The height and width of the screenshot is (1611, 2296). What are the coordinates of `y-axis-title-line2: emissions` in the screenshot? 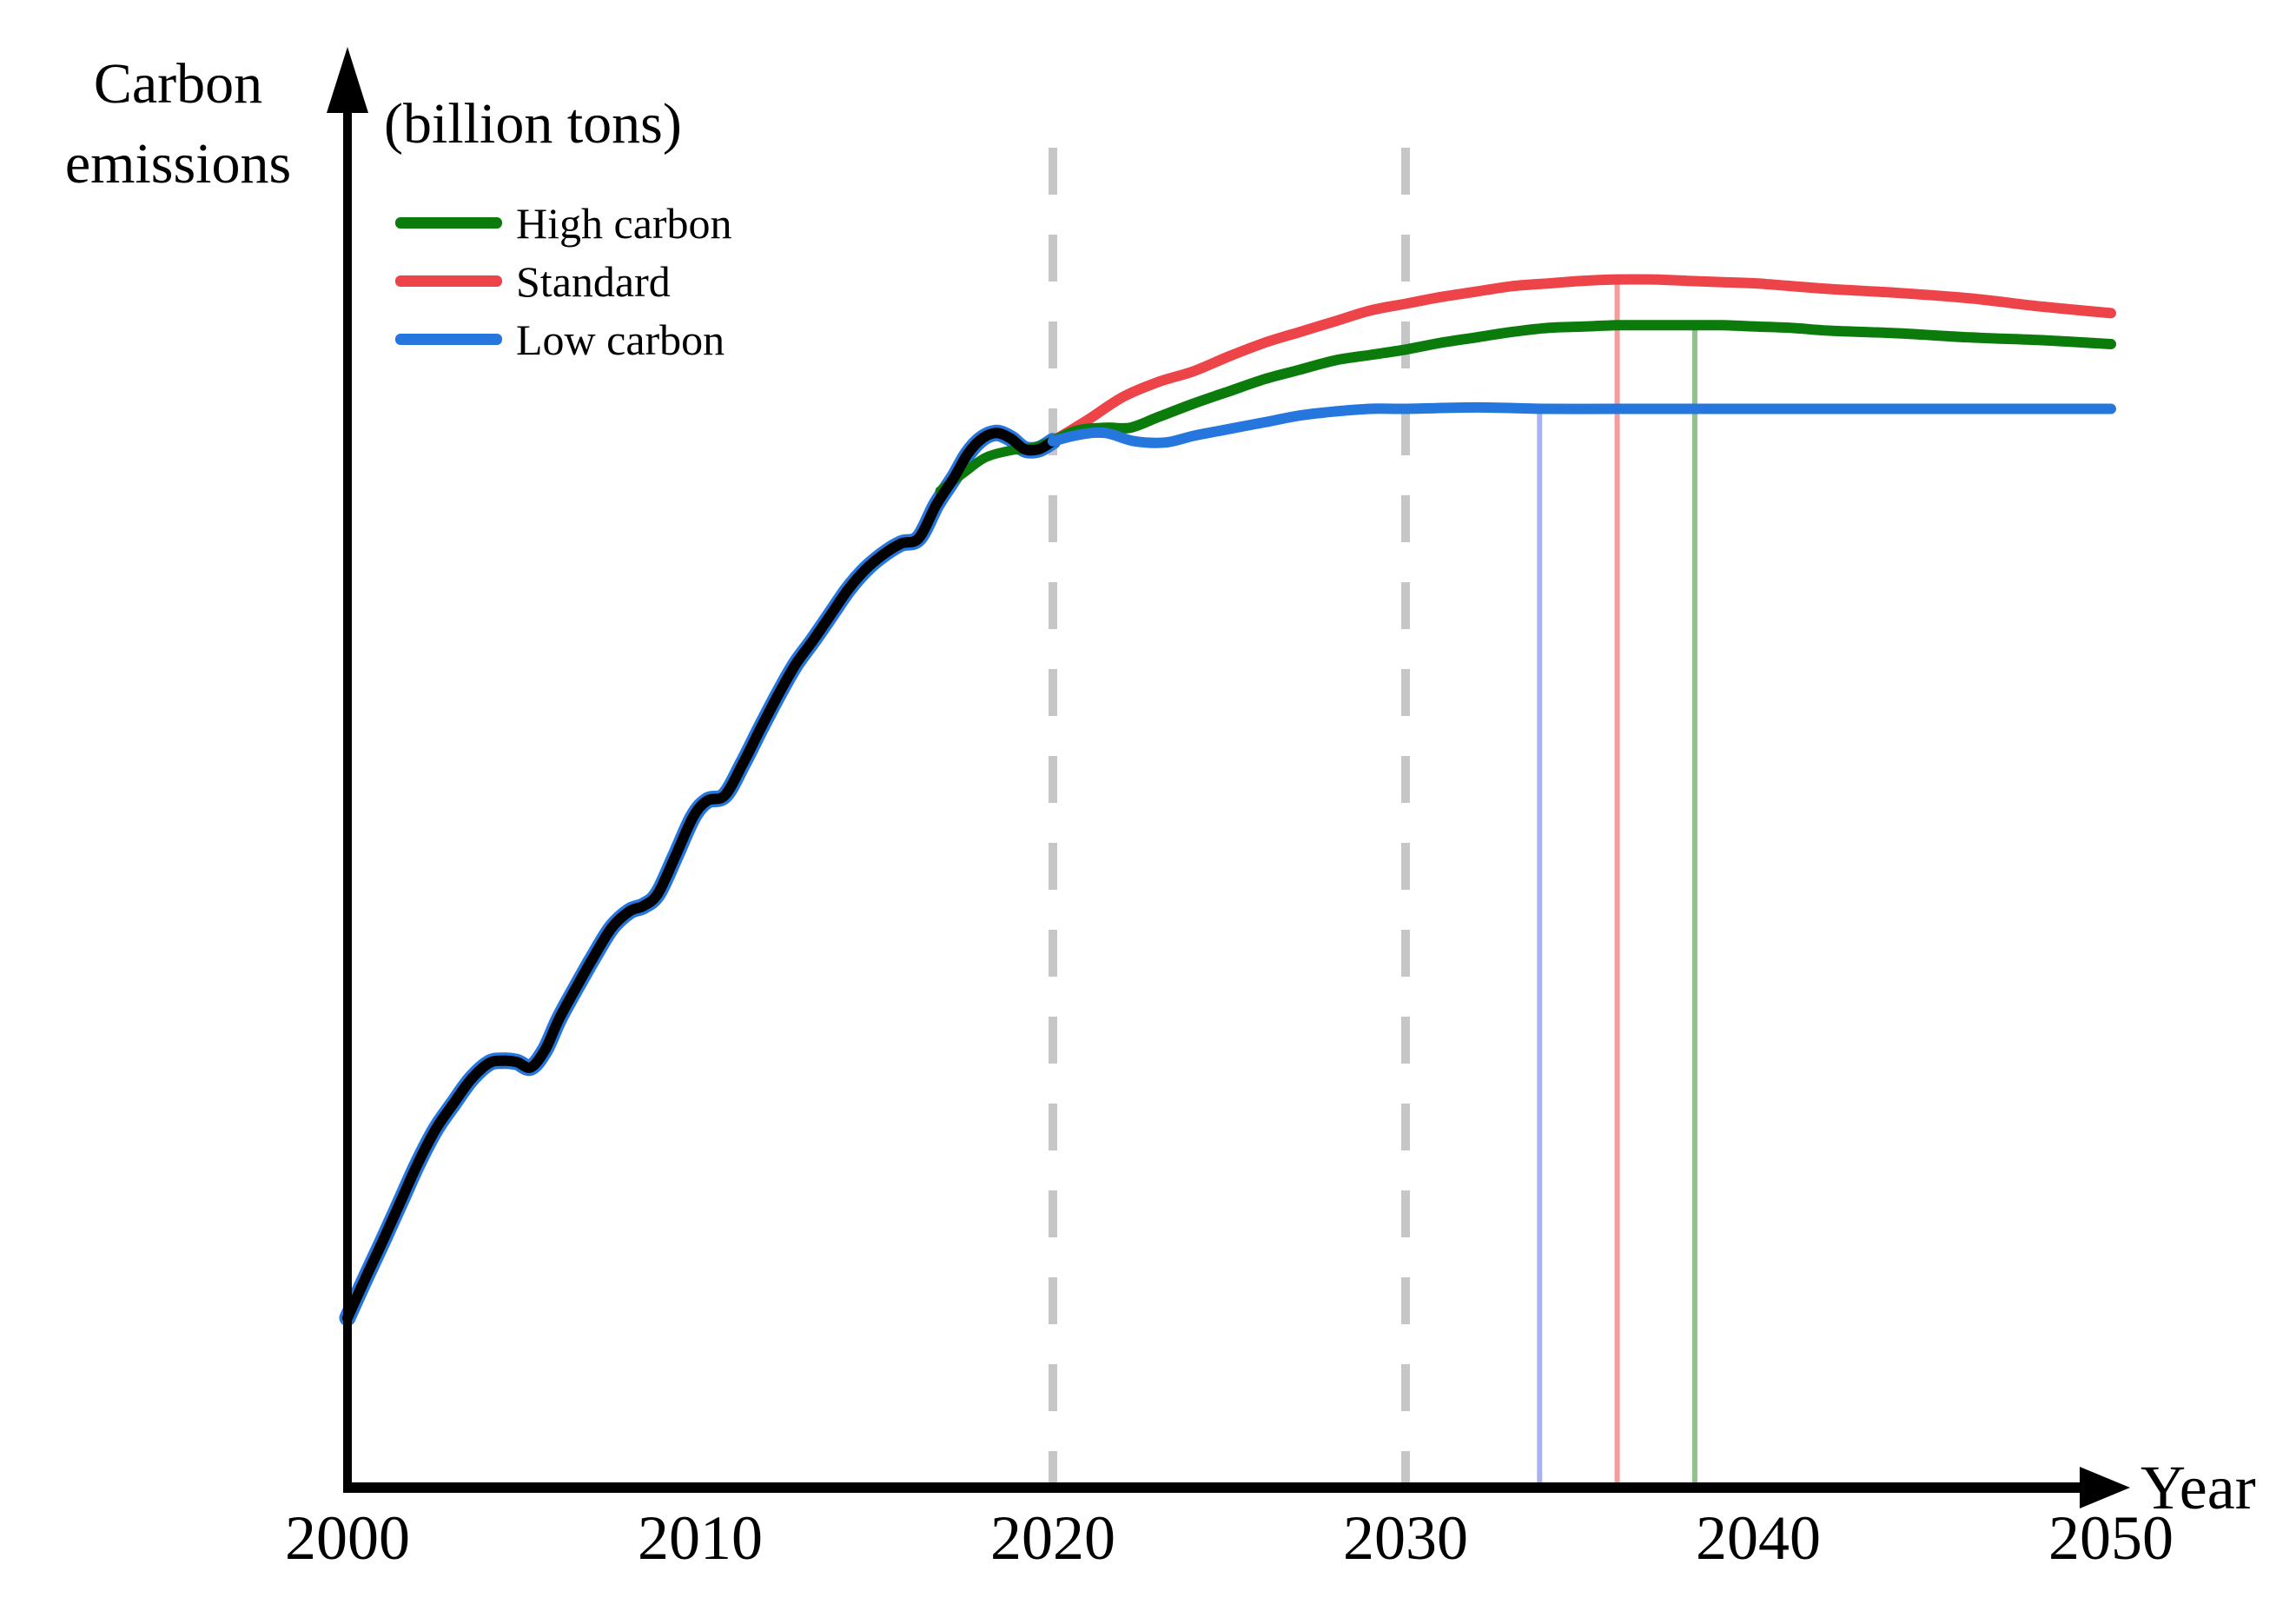 It's located at (178, 164).